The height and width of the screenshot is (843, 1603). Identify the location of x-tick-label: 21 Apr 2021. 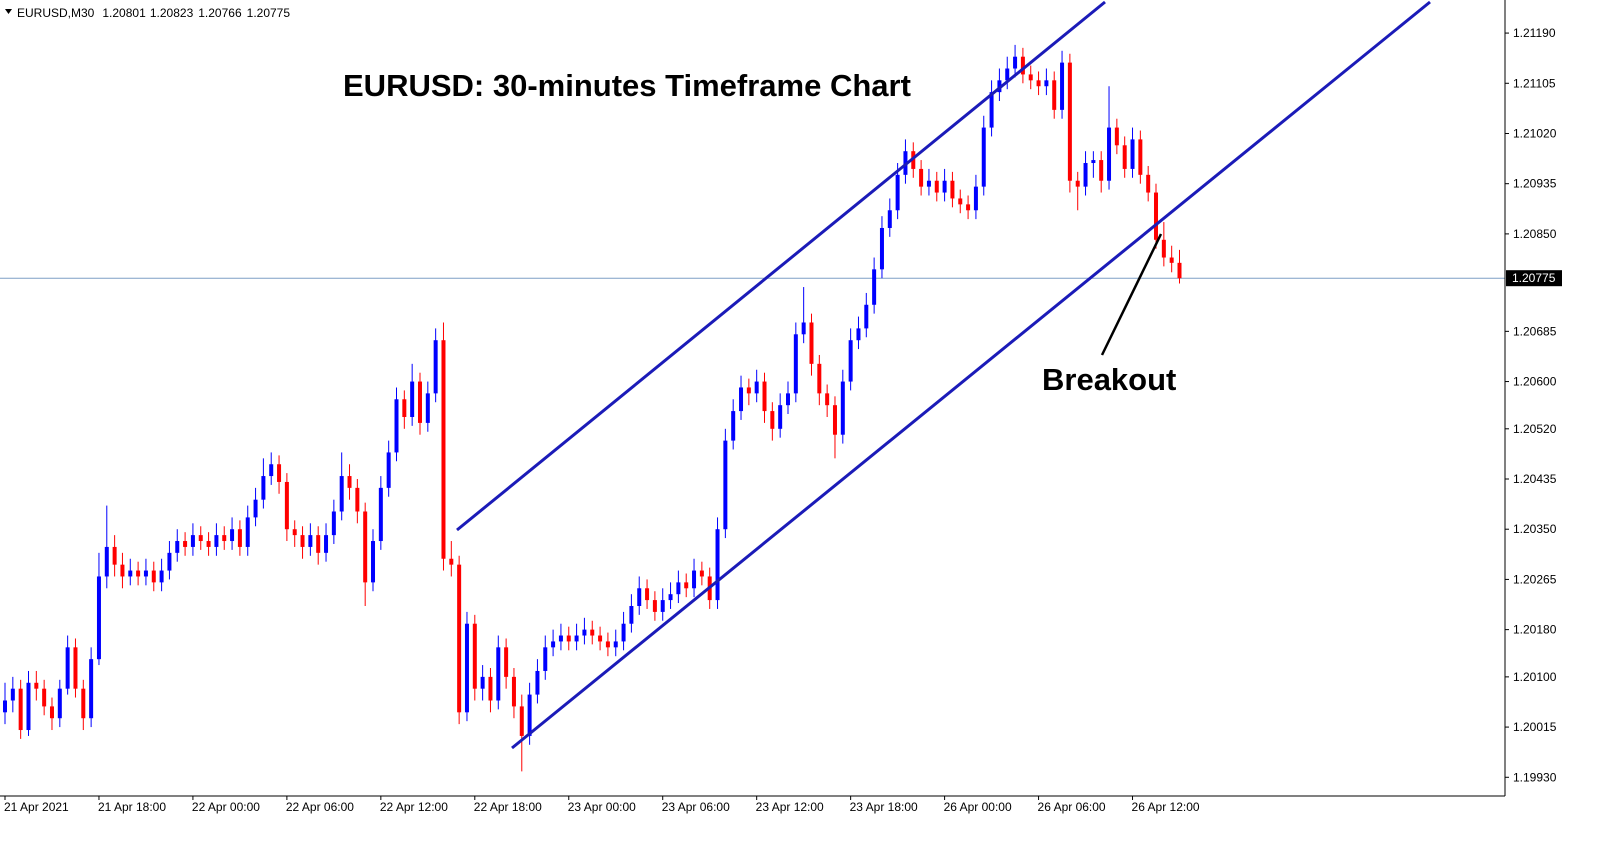
(36, 807).